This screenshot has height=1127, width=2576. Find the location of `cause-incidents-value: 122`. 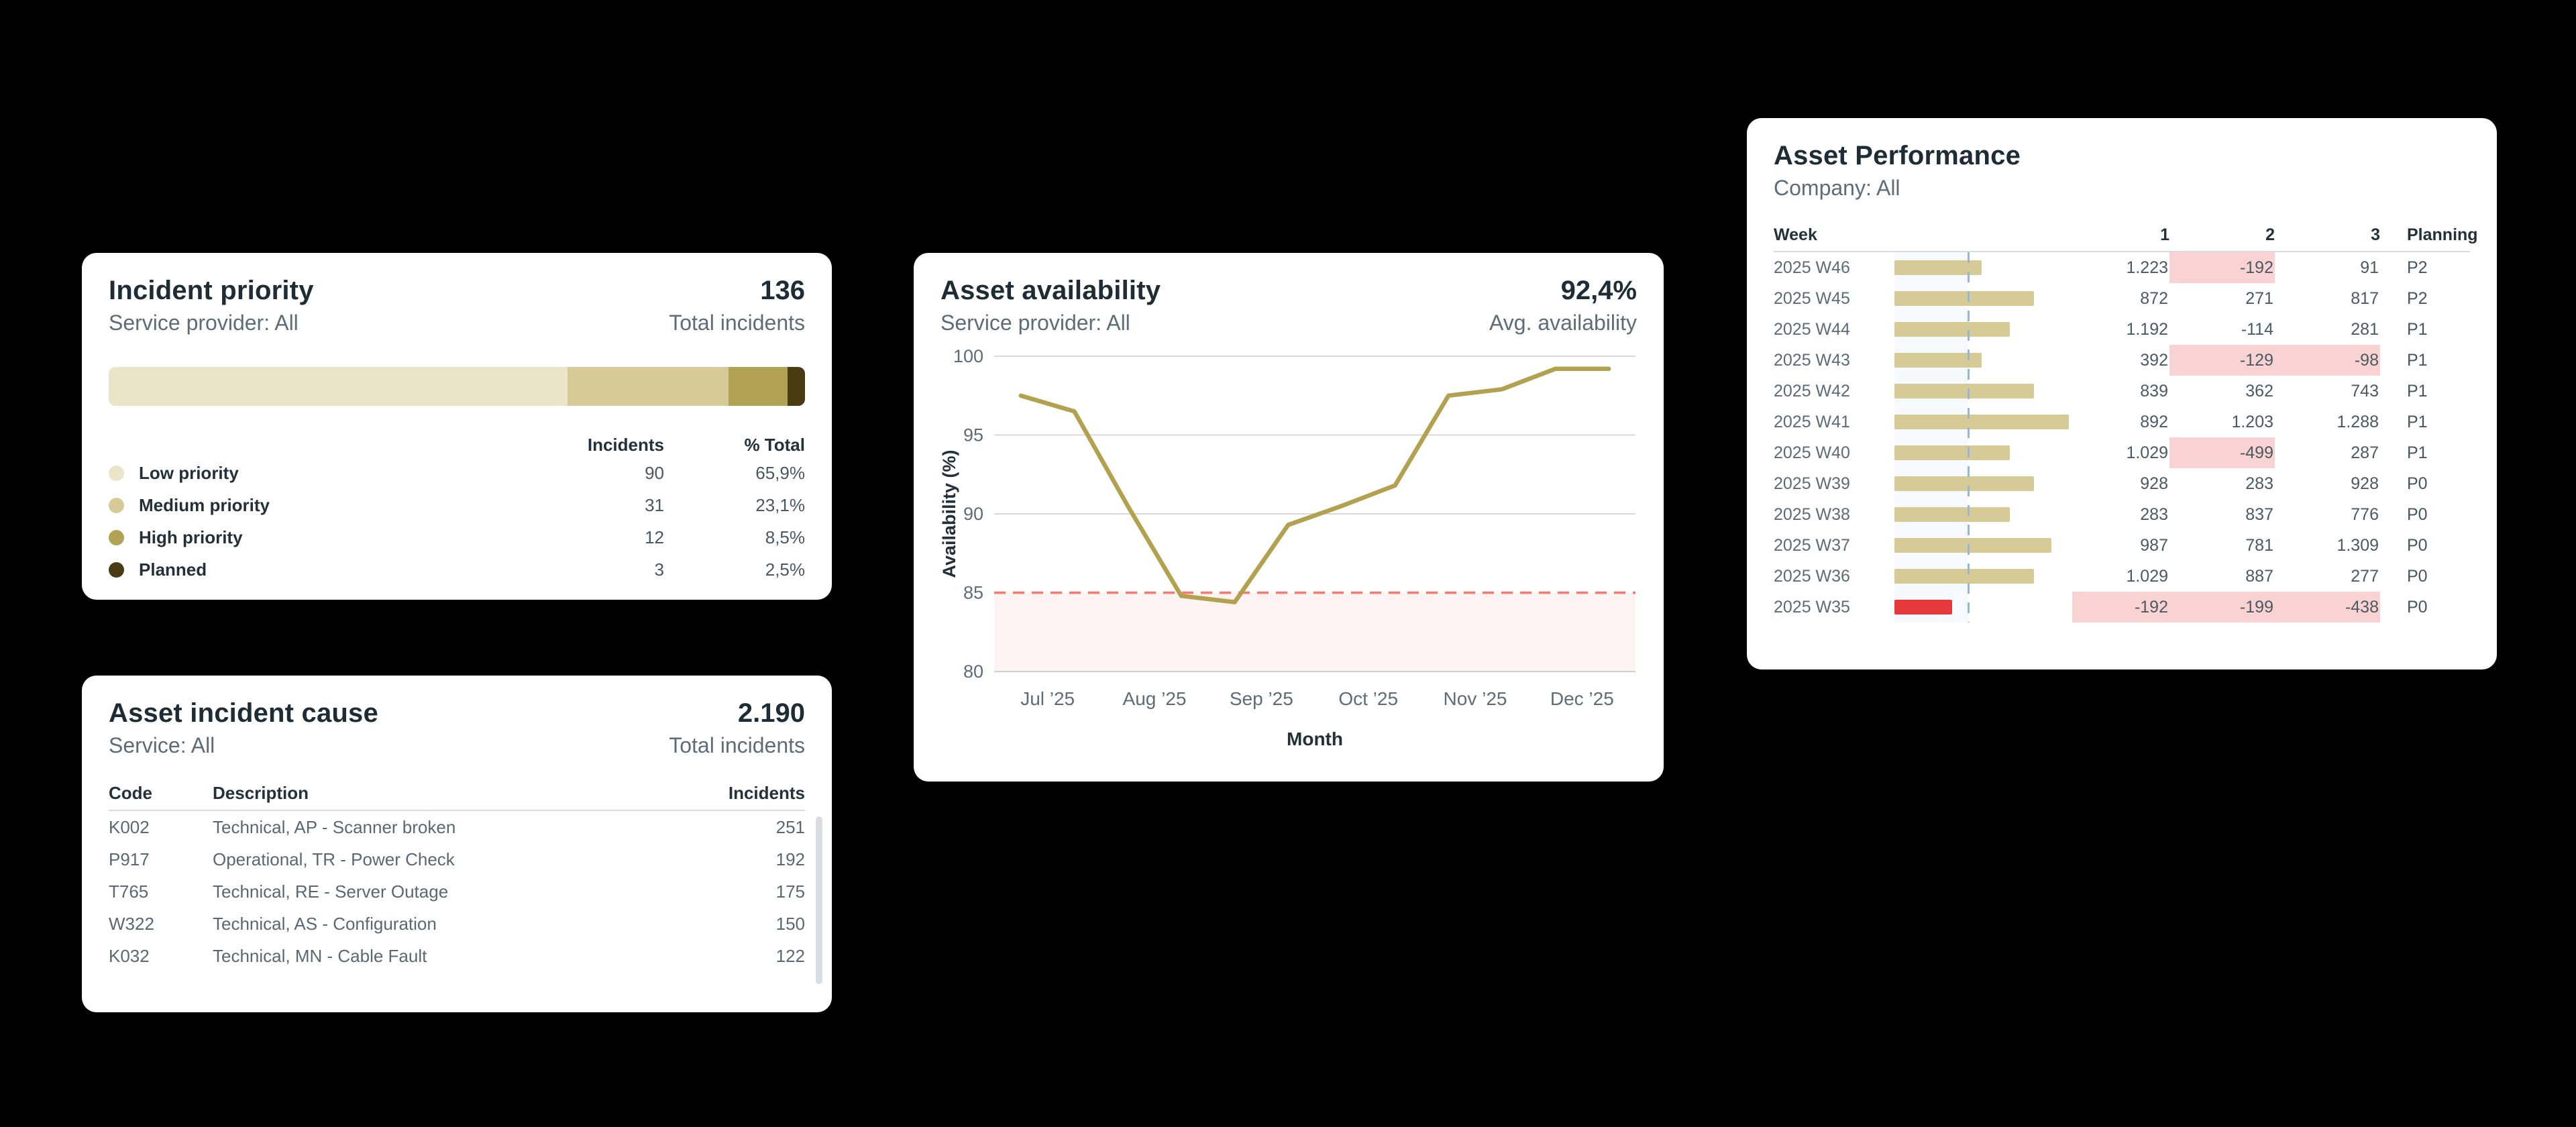

cause-incidents-value: 122 is located at coordinates (790, 955).